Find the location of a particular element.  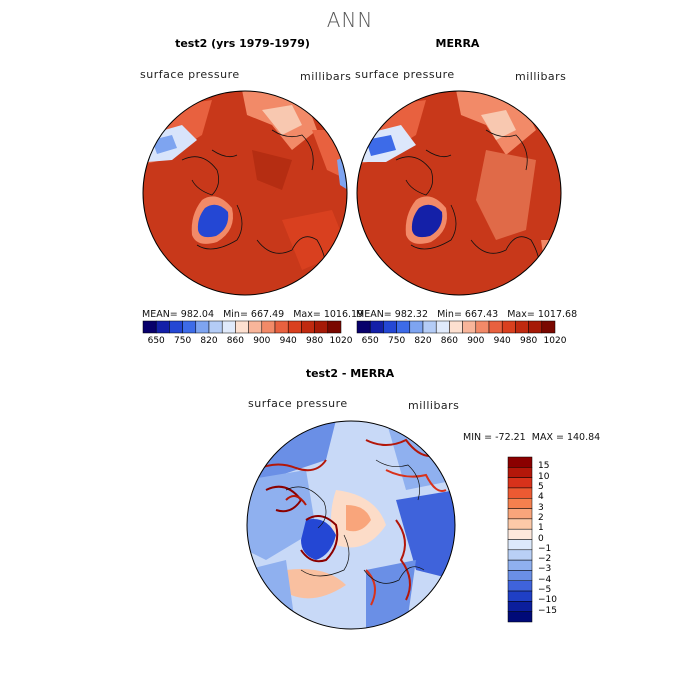

colorbar-top-right is located at coordinates (456, 327).